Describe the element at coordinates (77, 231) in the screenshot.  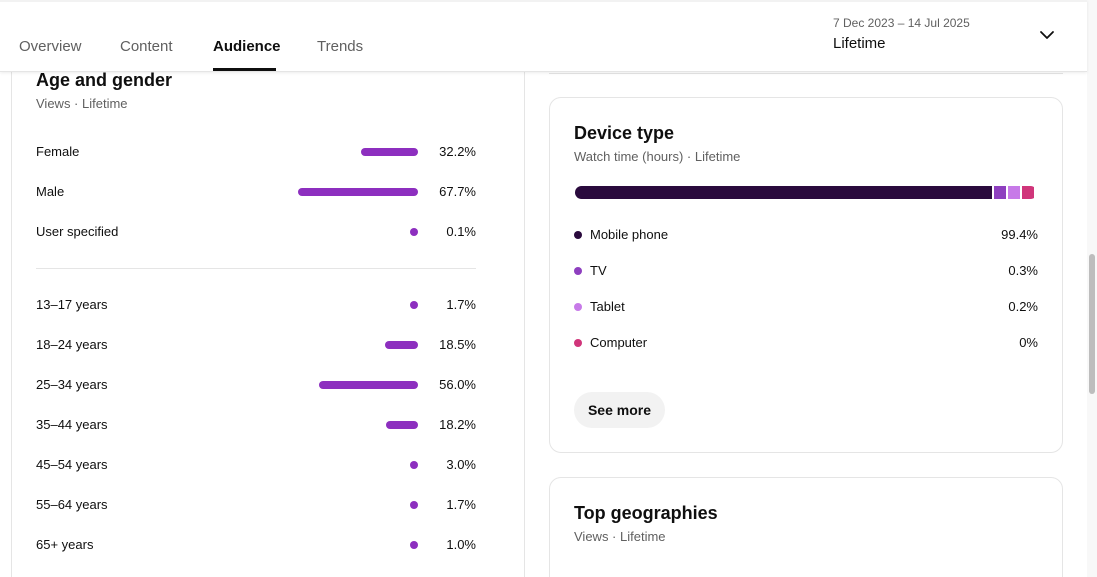
I see `gender-label-user-specified: User specified` at that location.